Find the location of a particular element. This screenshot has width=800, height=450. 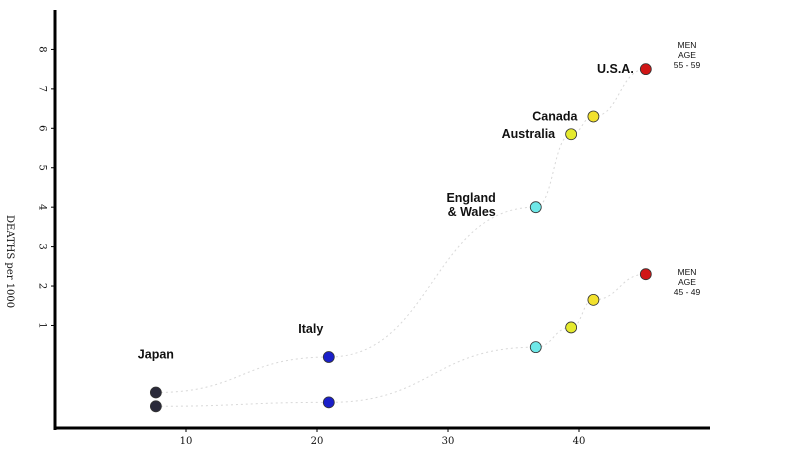

country-label: U.S.A. is located at coordinates (615, 69).